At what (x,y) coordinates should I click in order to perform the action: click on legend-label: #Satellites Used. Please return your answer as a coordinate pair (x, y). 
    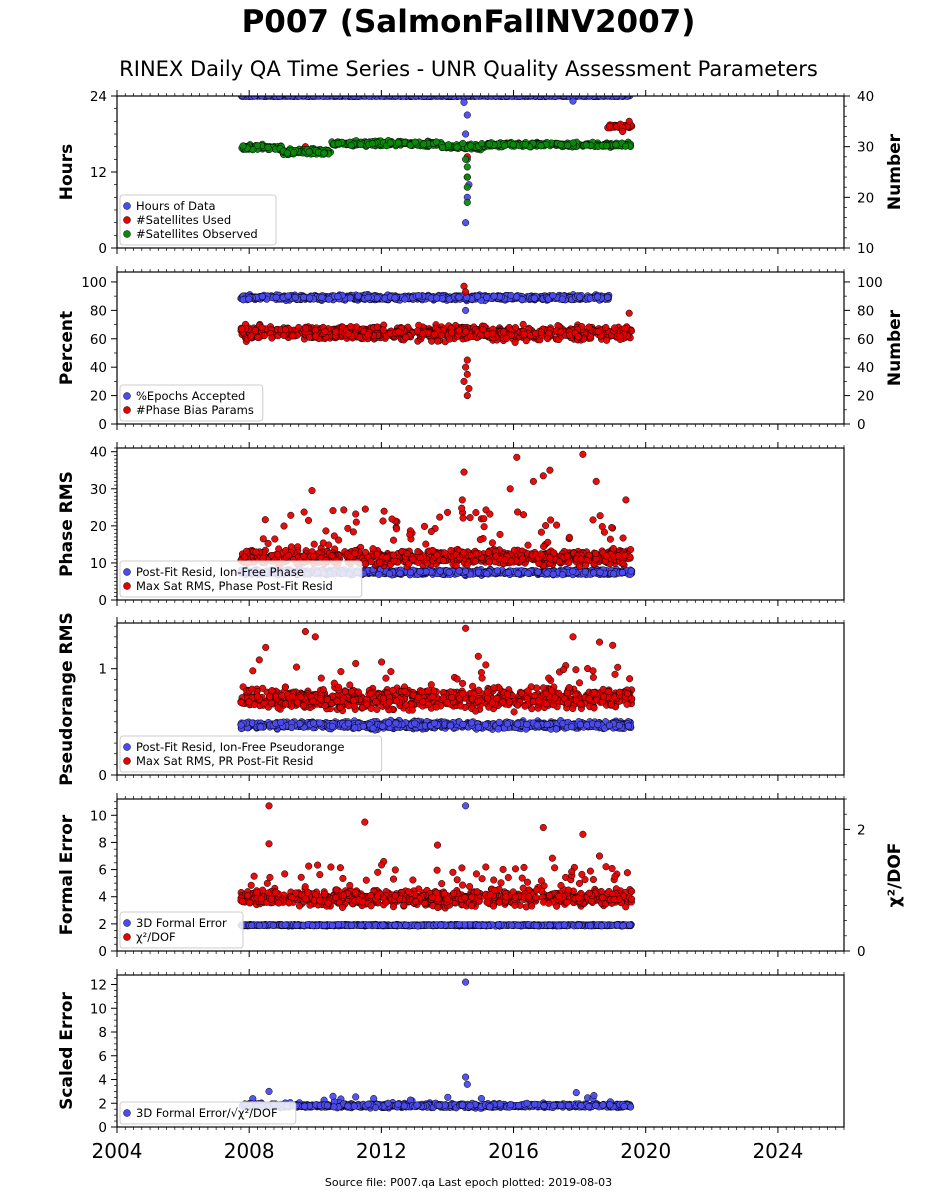
    Looking at the image, I should click on (183, 220).